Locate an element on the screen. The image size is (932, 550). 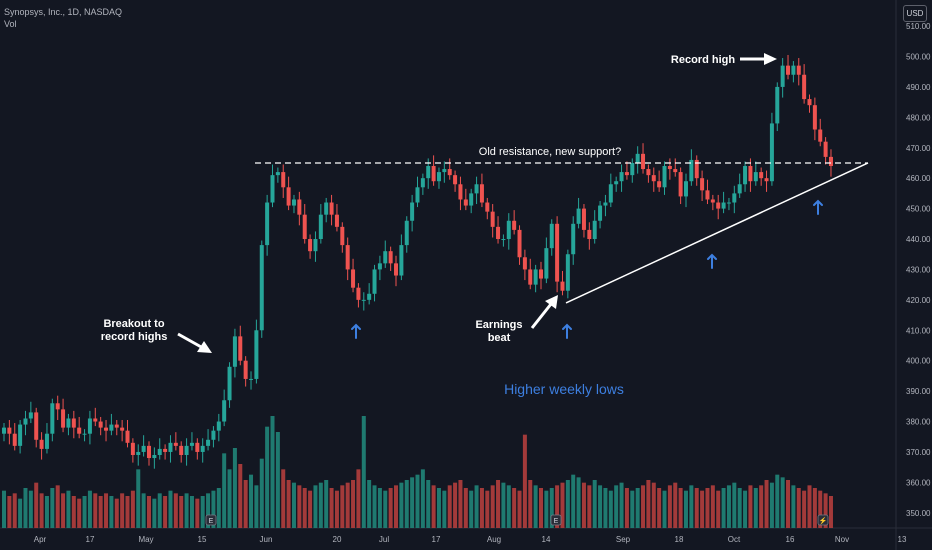
y-tick-label: 460.00 is located at coordinates (918, 178).